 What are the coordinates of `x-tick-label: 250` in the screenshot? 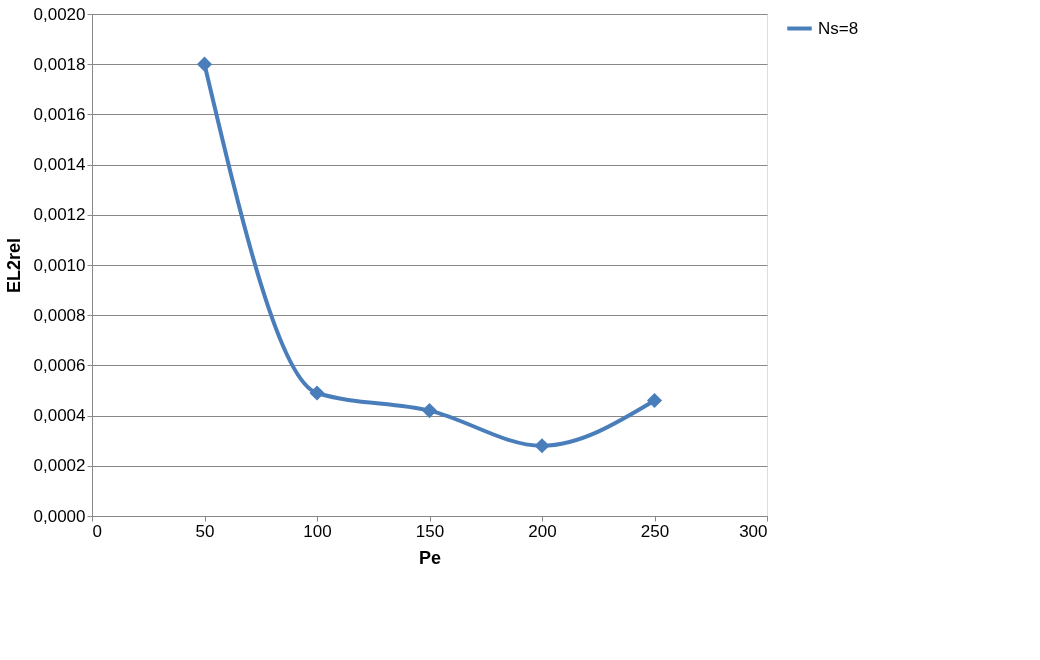 It's located at (655, 531).